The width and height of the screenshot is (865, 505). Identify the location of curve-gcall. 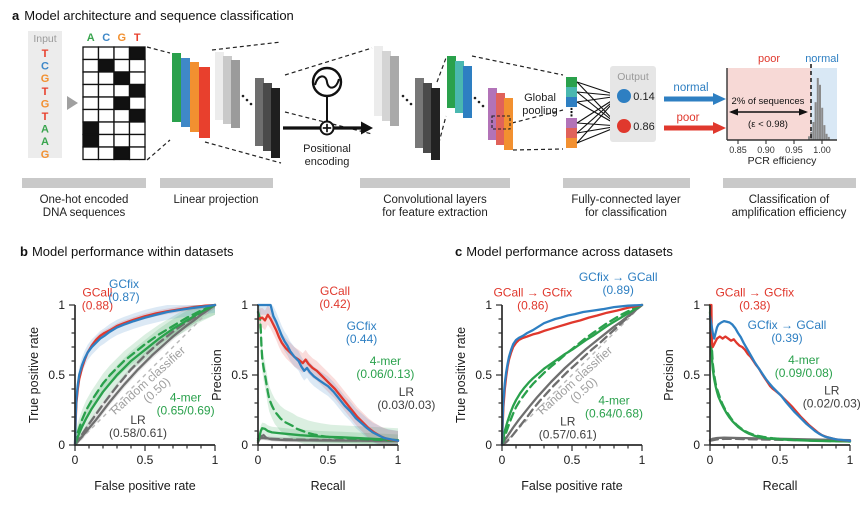
(328, 377).